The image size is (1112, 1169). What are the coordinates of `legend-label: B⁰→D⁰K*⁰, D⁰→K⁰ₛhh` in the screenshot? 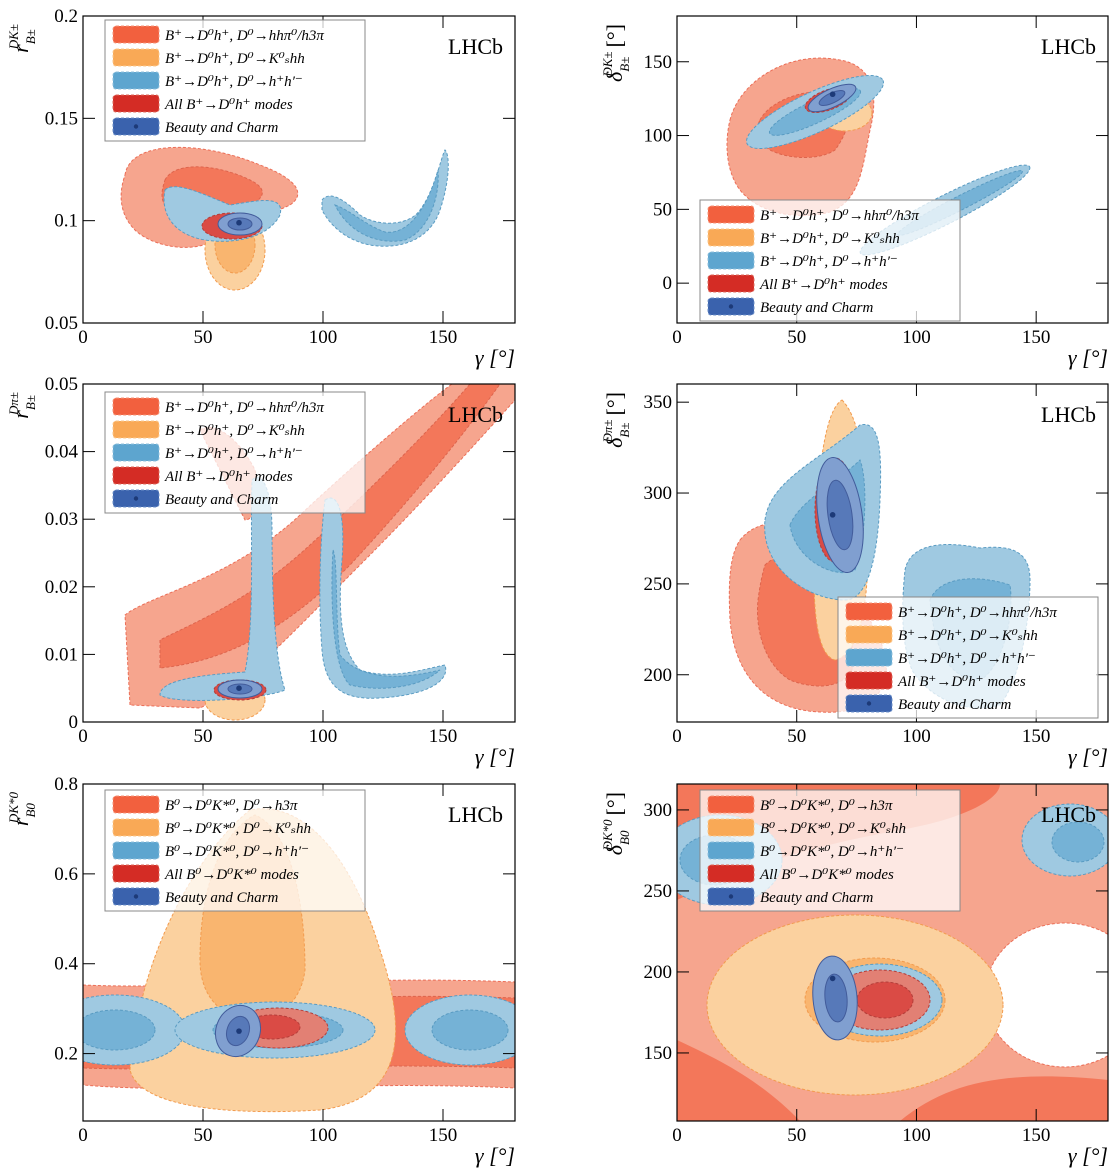 It's located at (833, 829).